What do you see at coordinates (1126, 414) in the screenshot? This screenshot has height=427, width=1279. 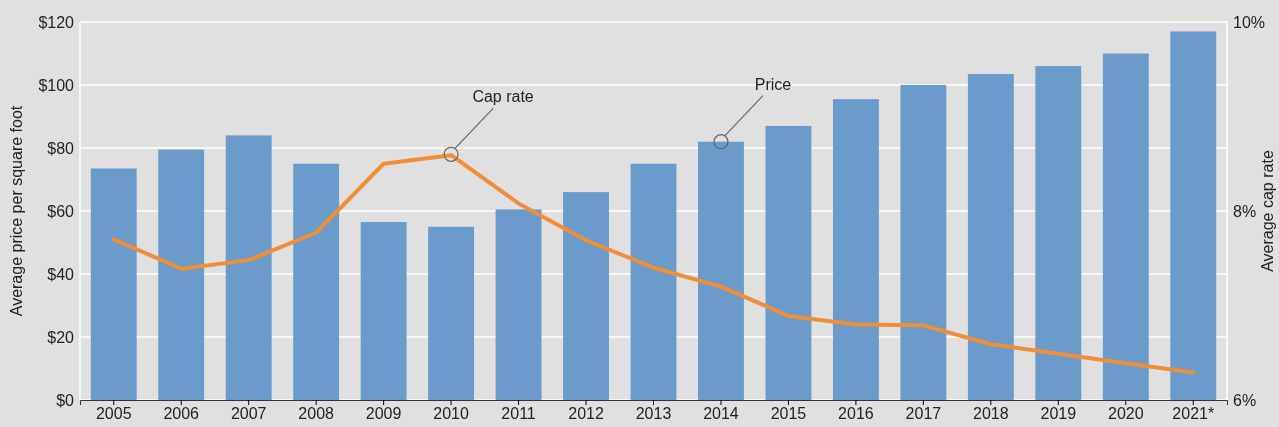 I see `x-tick-label: 2020` at bounding box center [1126, 414].